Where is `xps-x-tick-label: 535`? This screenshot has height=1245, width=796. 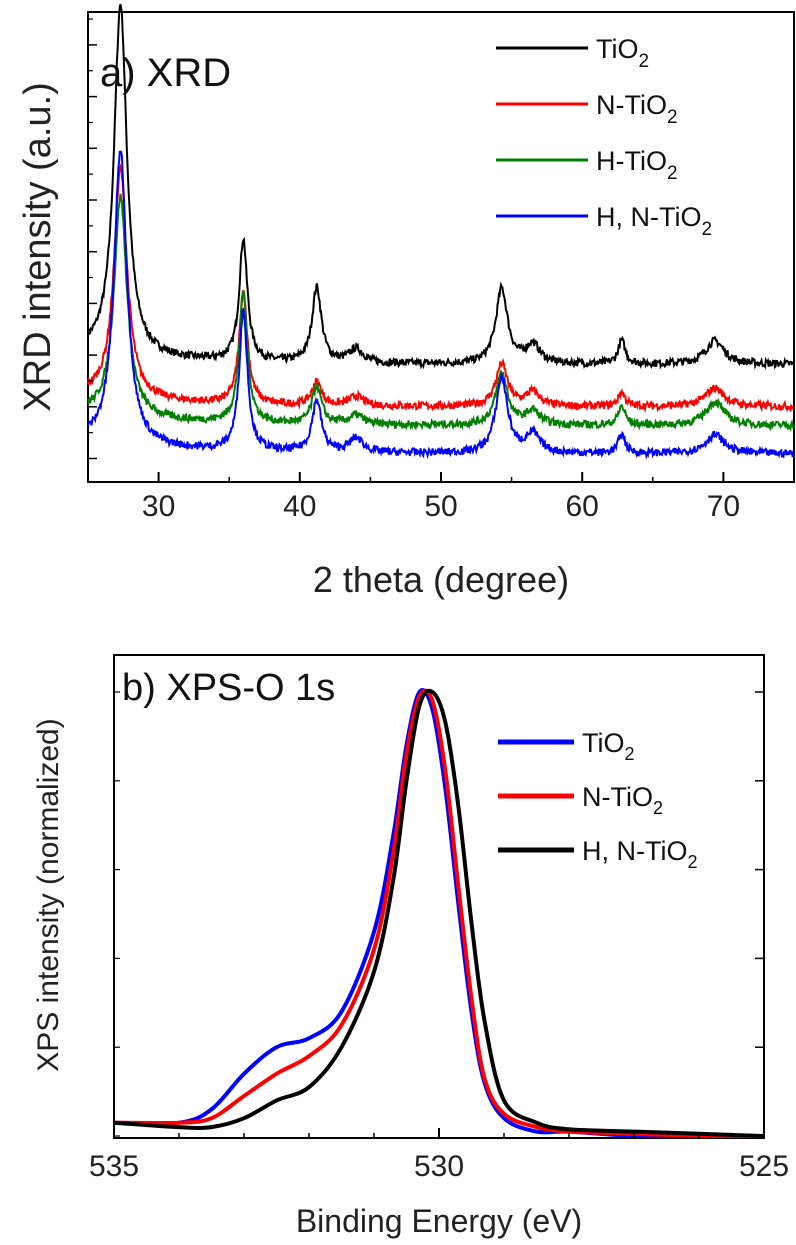
xps-x-tick-label: 535 is located at coordinates (114, 1166).